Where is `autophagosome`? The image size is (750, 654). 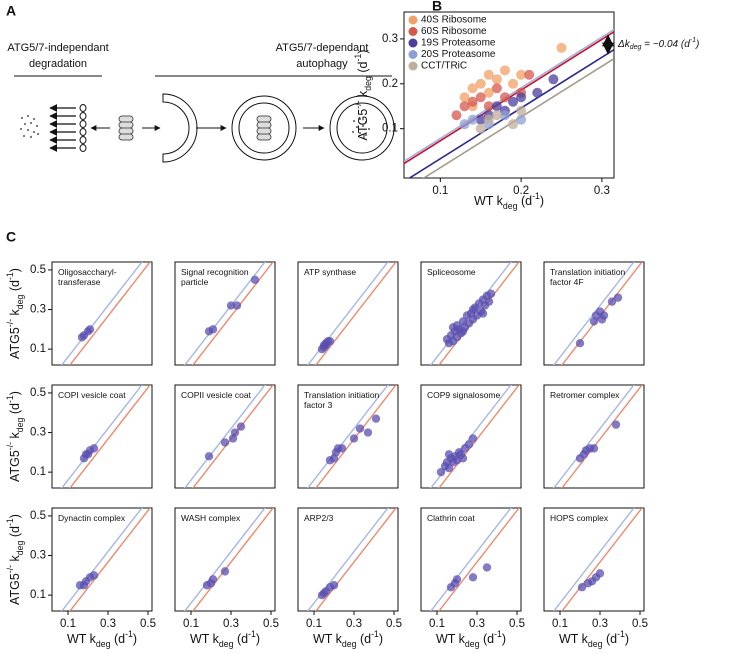 autophagosome is located at coordinates (264, 128).